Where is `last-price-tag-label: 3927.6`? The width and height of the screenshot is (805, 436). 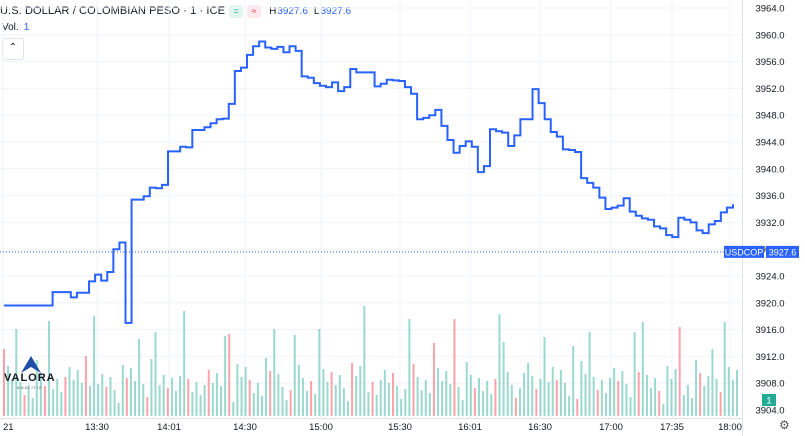 last-price-tag-label: 3927.6 is located at coordinates (783, 252).